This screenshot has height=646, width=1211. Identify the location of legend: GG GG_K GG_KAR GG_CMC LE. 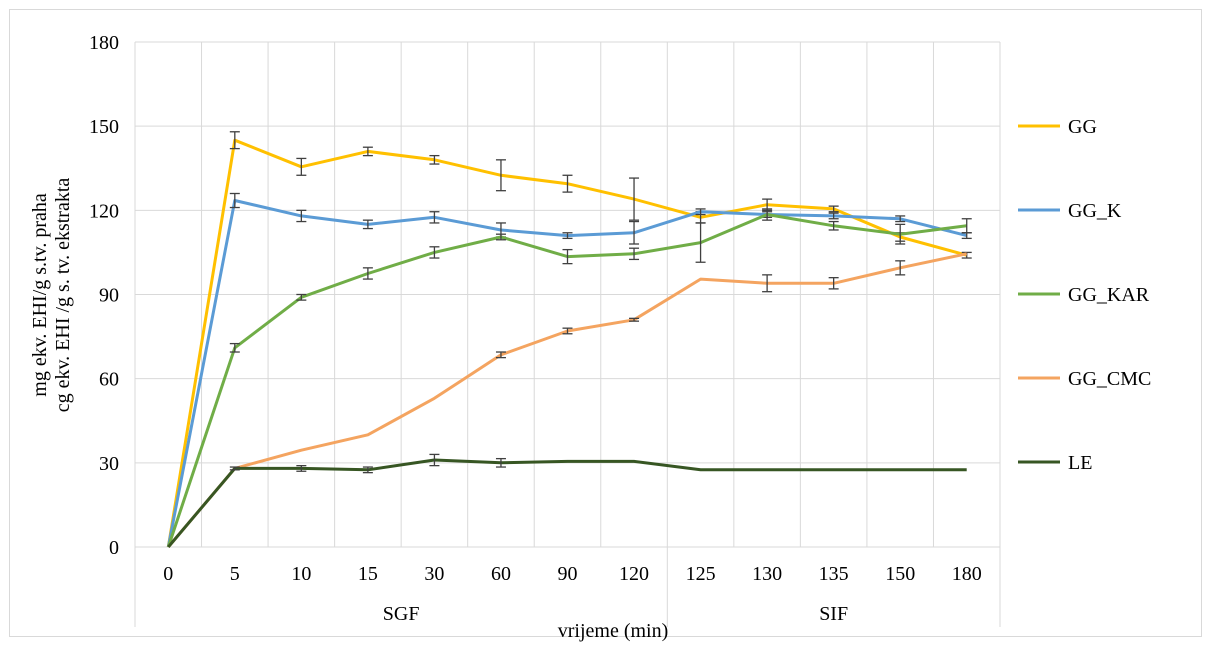
(1084, 295).